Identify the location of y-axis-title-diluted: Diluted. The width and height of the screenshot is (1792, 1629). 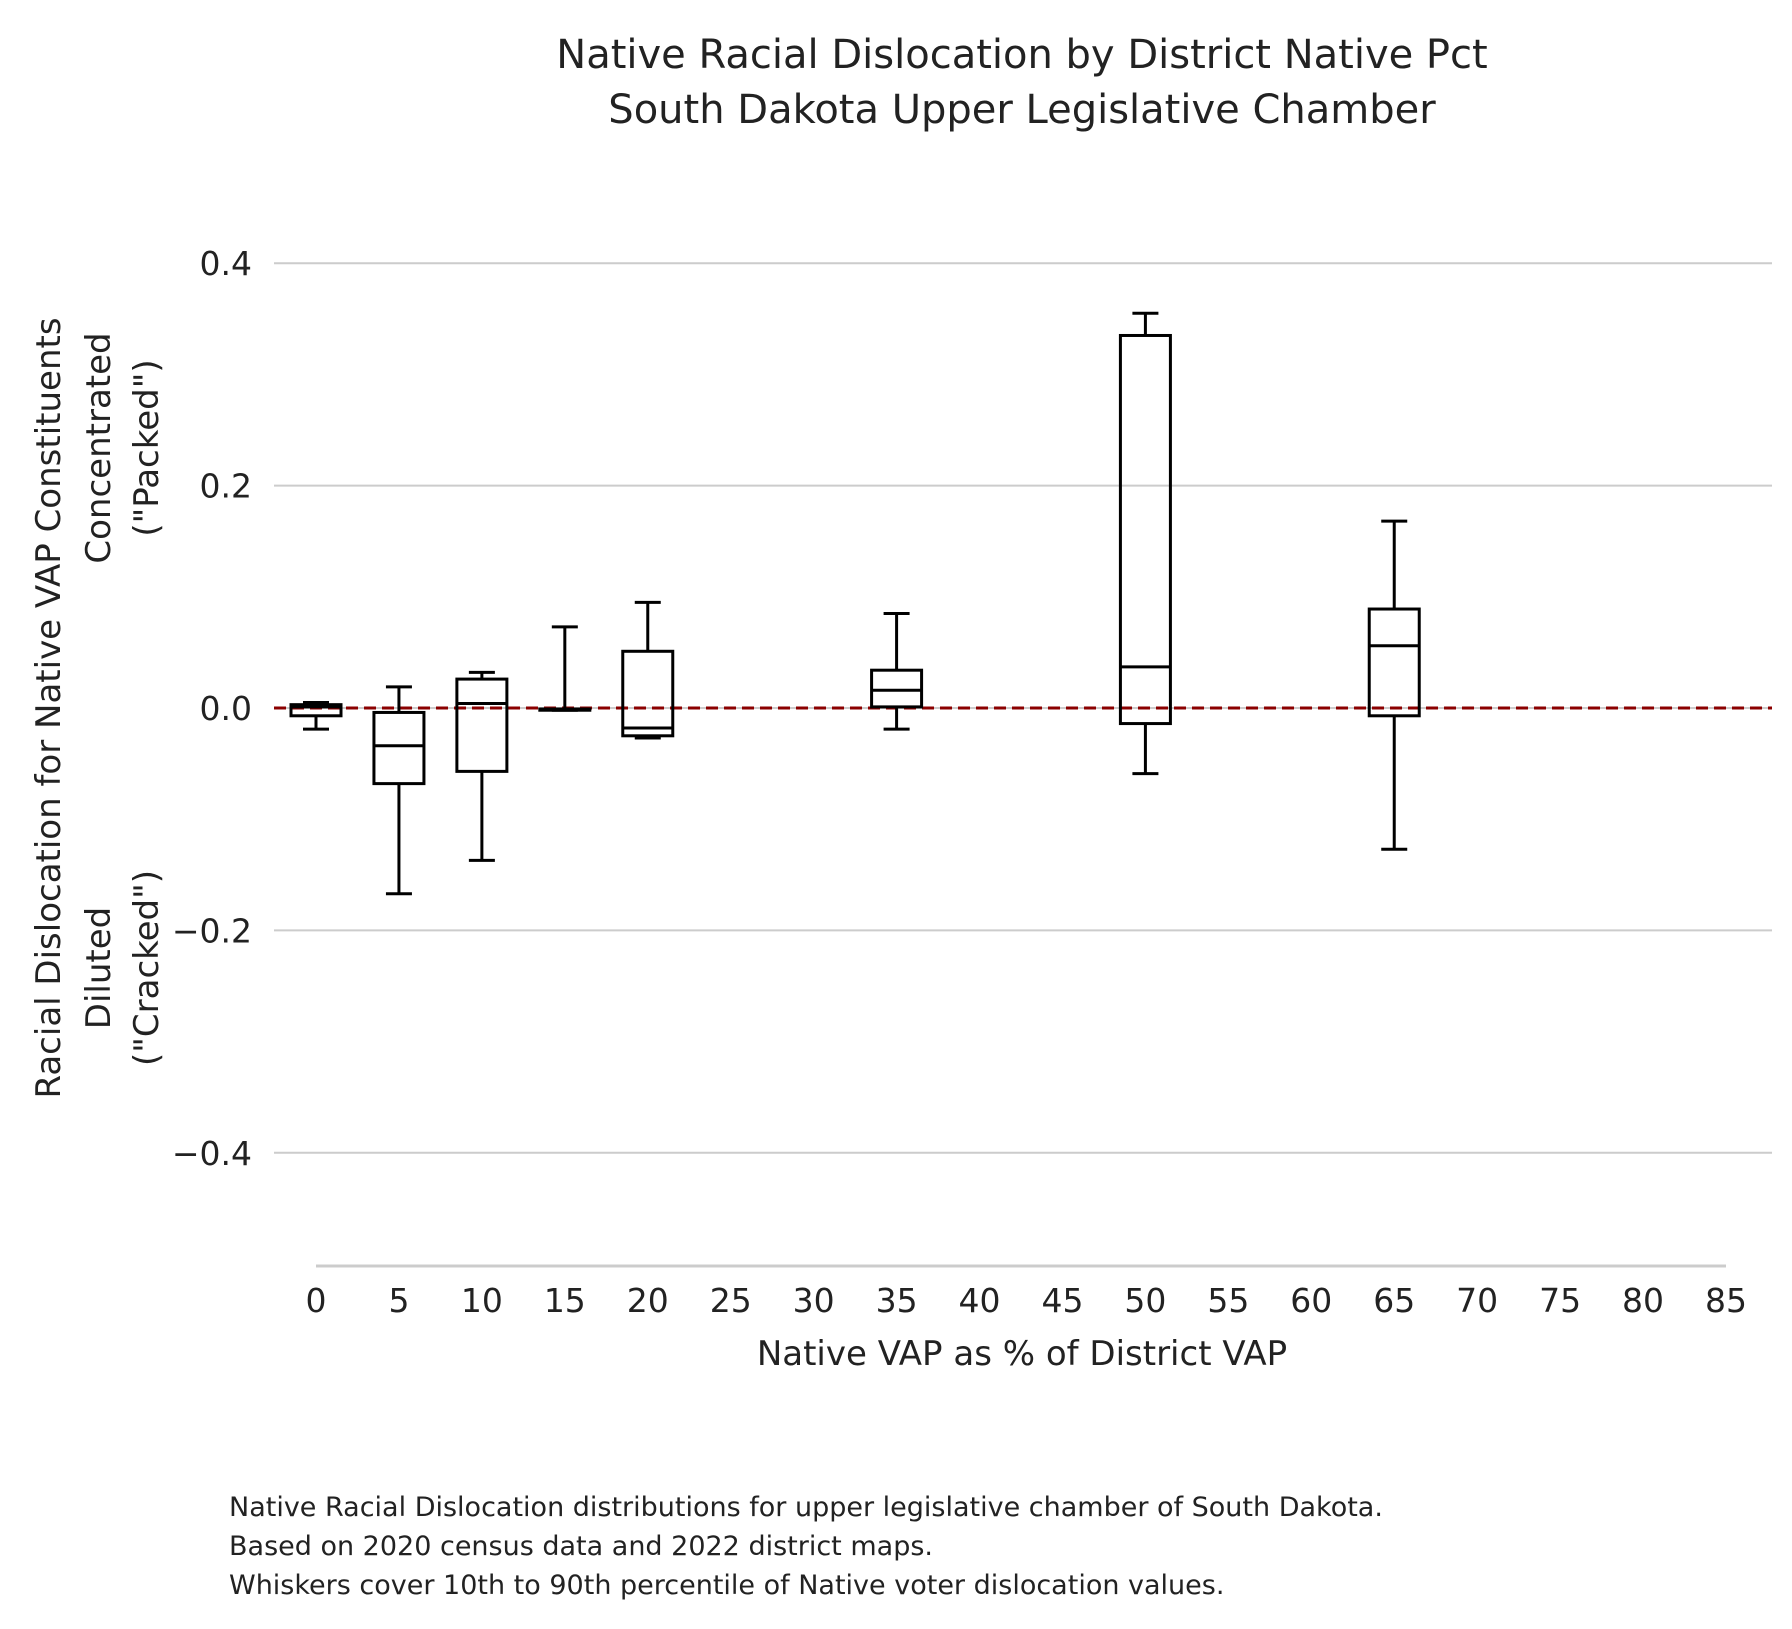
(99, 968).